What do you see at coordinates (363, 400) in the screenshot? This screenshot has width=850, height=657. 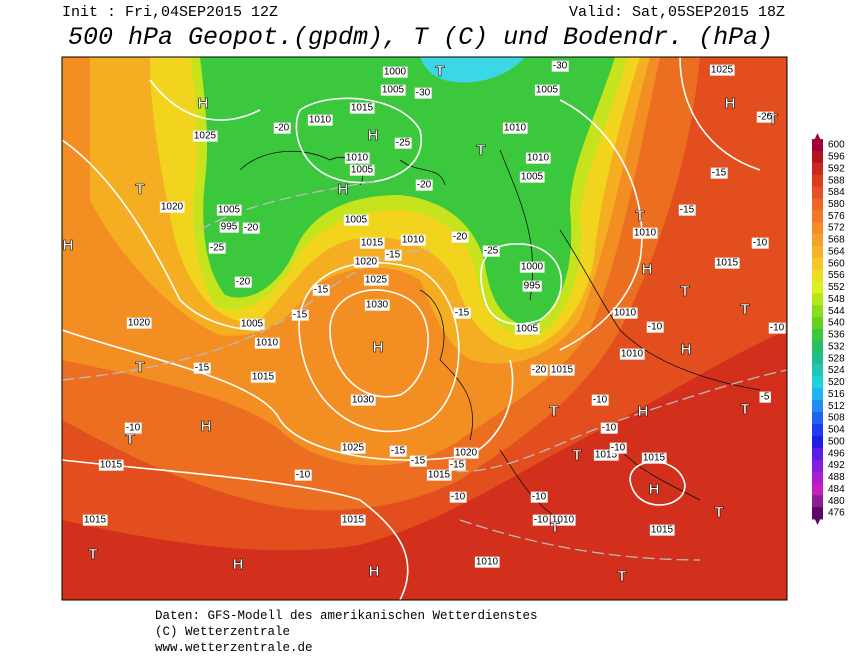 I see `pressure-label: 1030` at bounding box center [363, 400].